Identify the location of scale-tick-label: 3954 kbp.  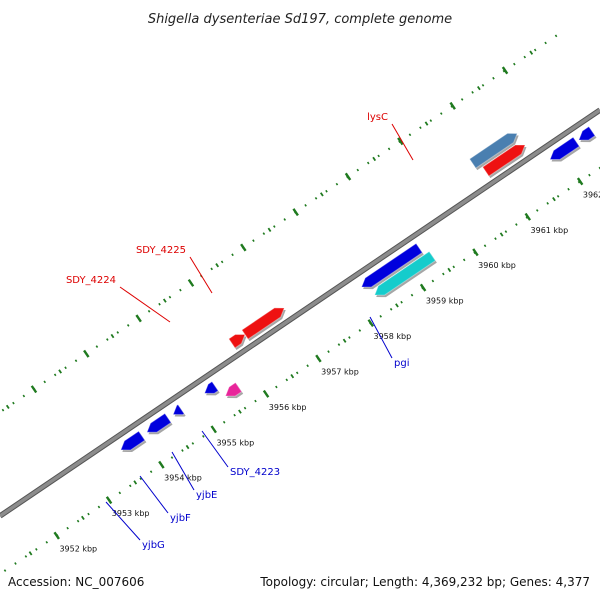
(183, 478).